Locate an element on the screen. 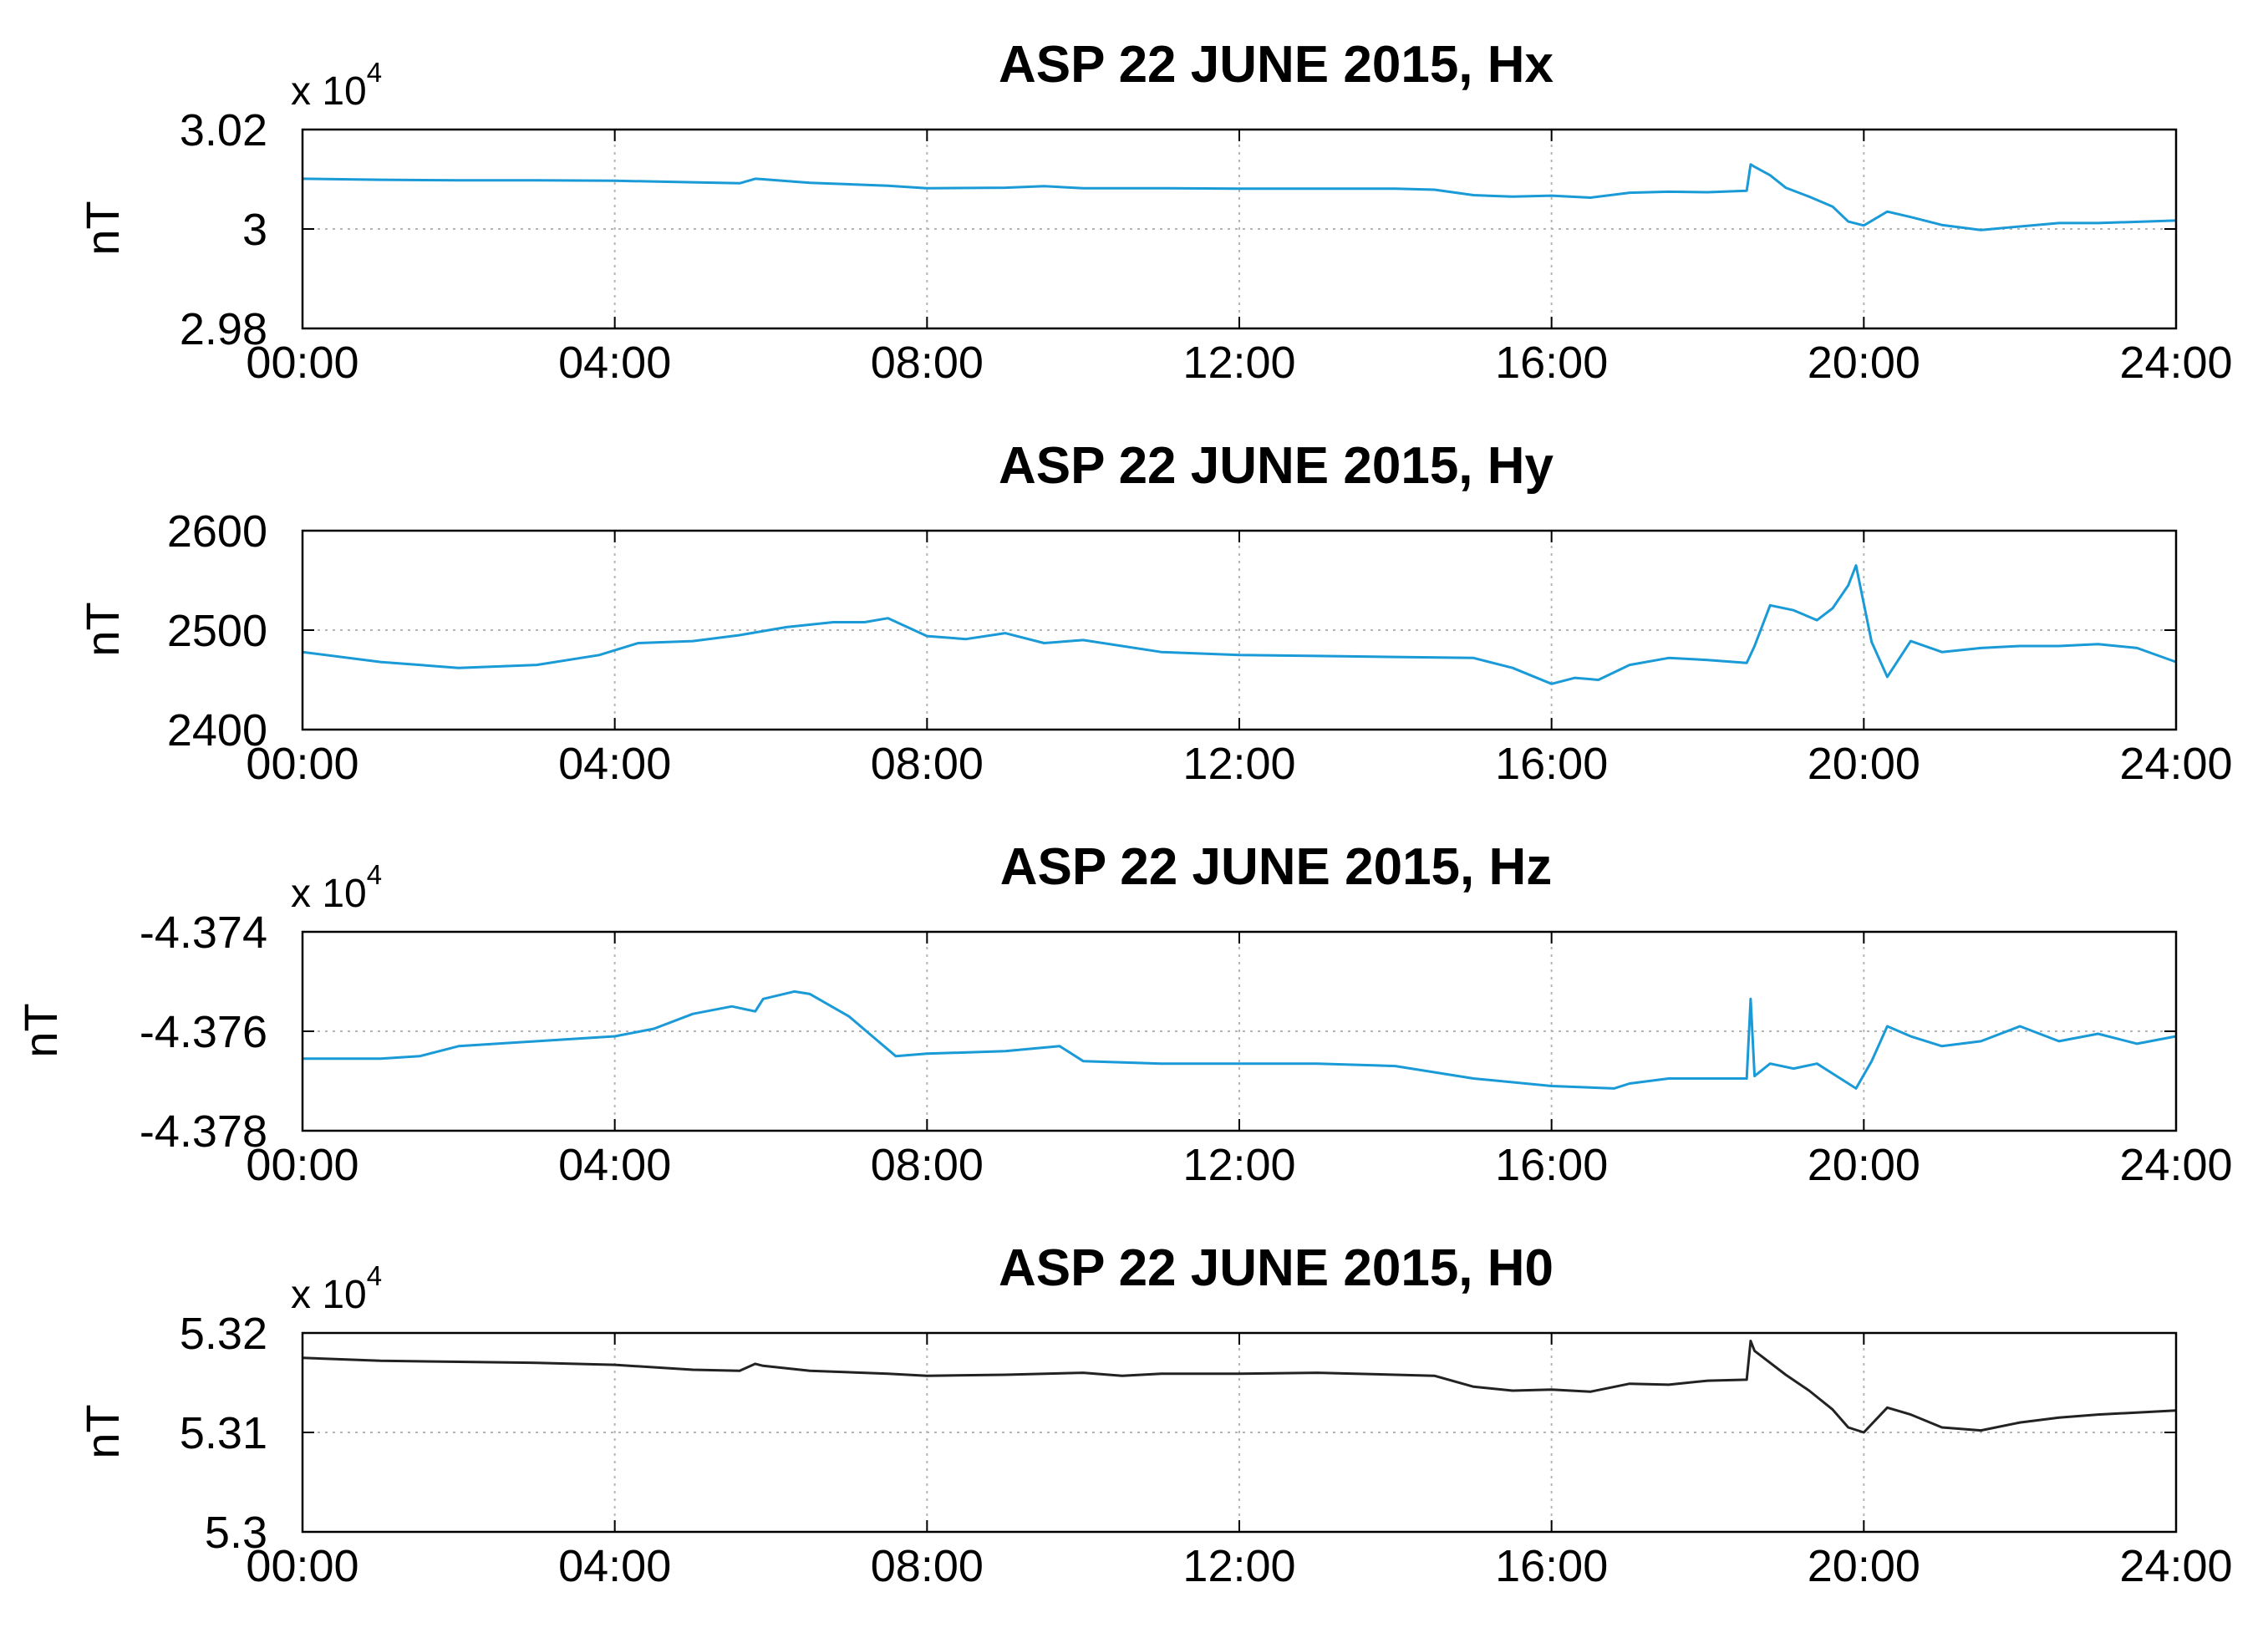  y-tick-label: 2.98 is located at coordinates (223, 329).